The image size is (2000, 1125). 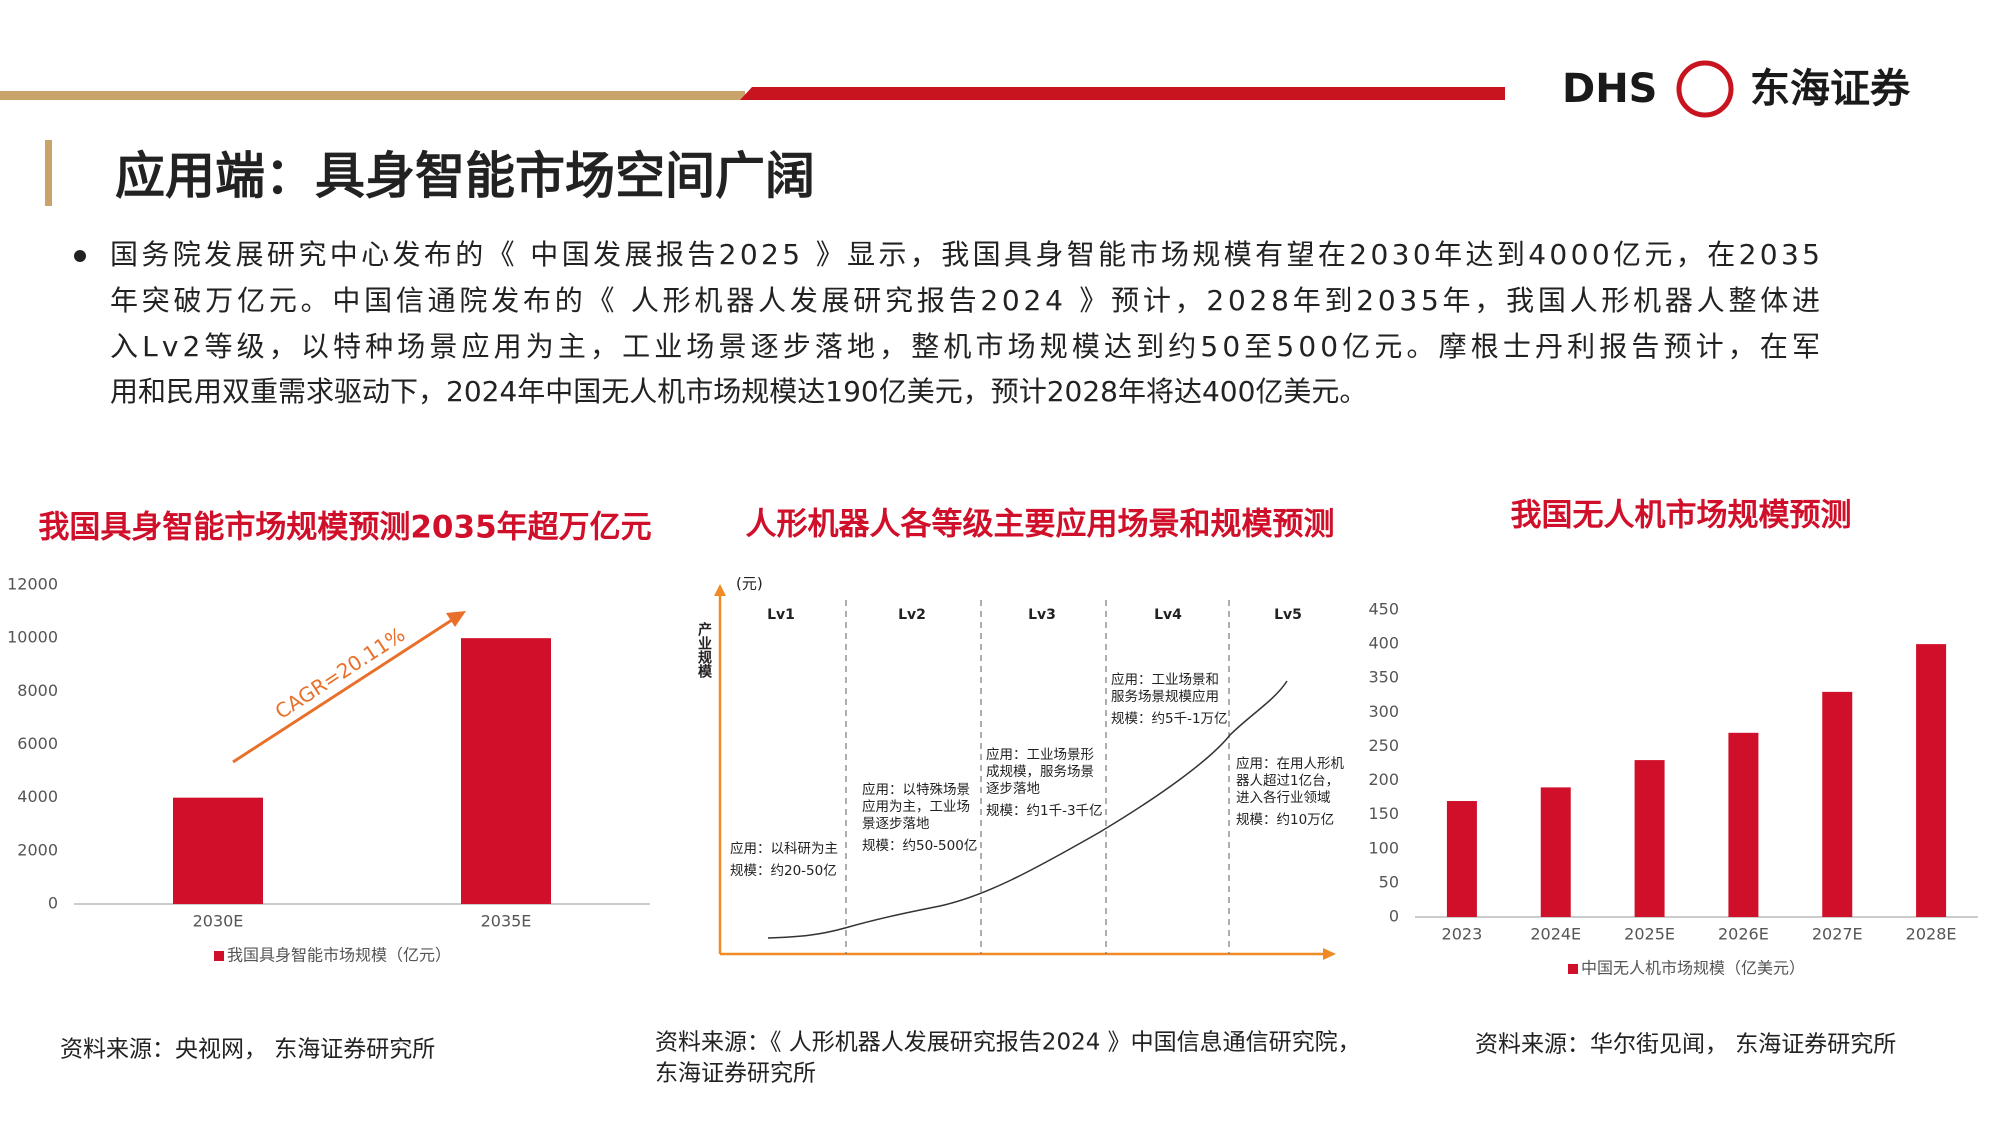 I want to click on x-tick-label: 2026E, so click(x=1743, y=934).